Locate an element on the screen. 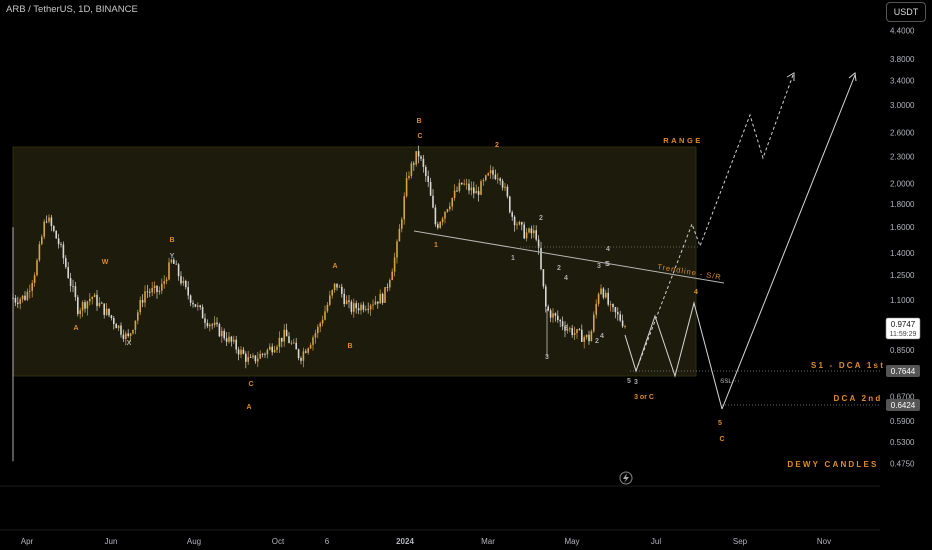  x-tick-label: Jun is located at coordinates (111, 541).